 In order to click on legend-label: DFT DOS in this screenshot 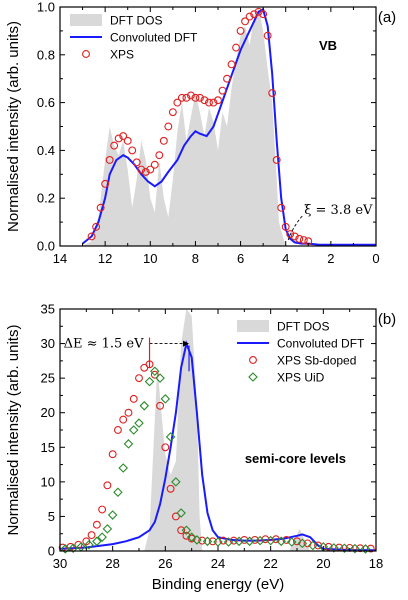, I will do `click(303, 327)`.